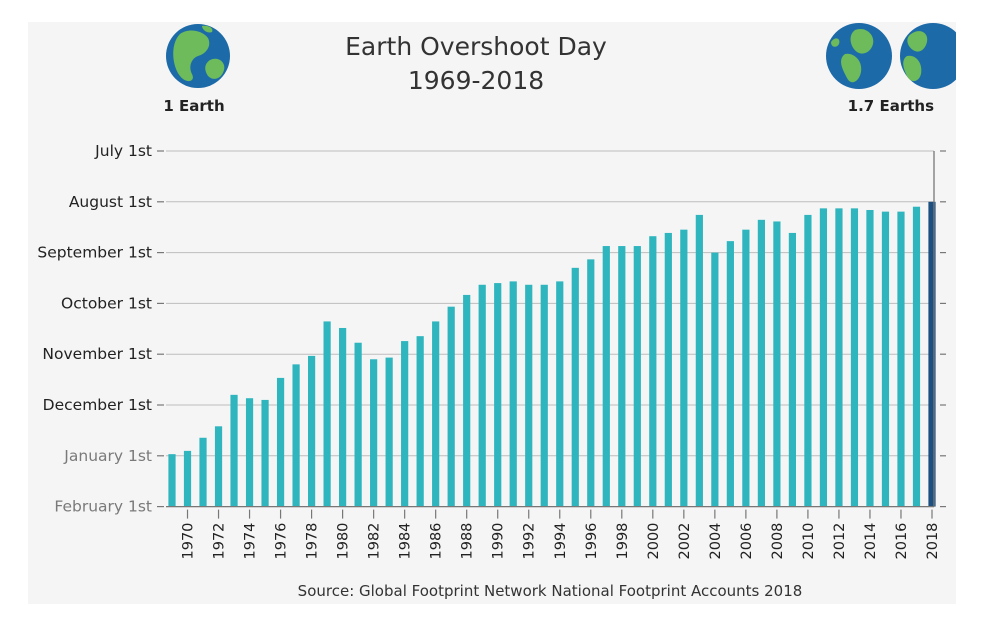 The image size is (990, 631). What do you see at coordinates (103, 507) in the screenshot?
I see `y-tick-label: February 1st` at bounding box center [103, 507].